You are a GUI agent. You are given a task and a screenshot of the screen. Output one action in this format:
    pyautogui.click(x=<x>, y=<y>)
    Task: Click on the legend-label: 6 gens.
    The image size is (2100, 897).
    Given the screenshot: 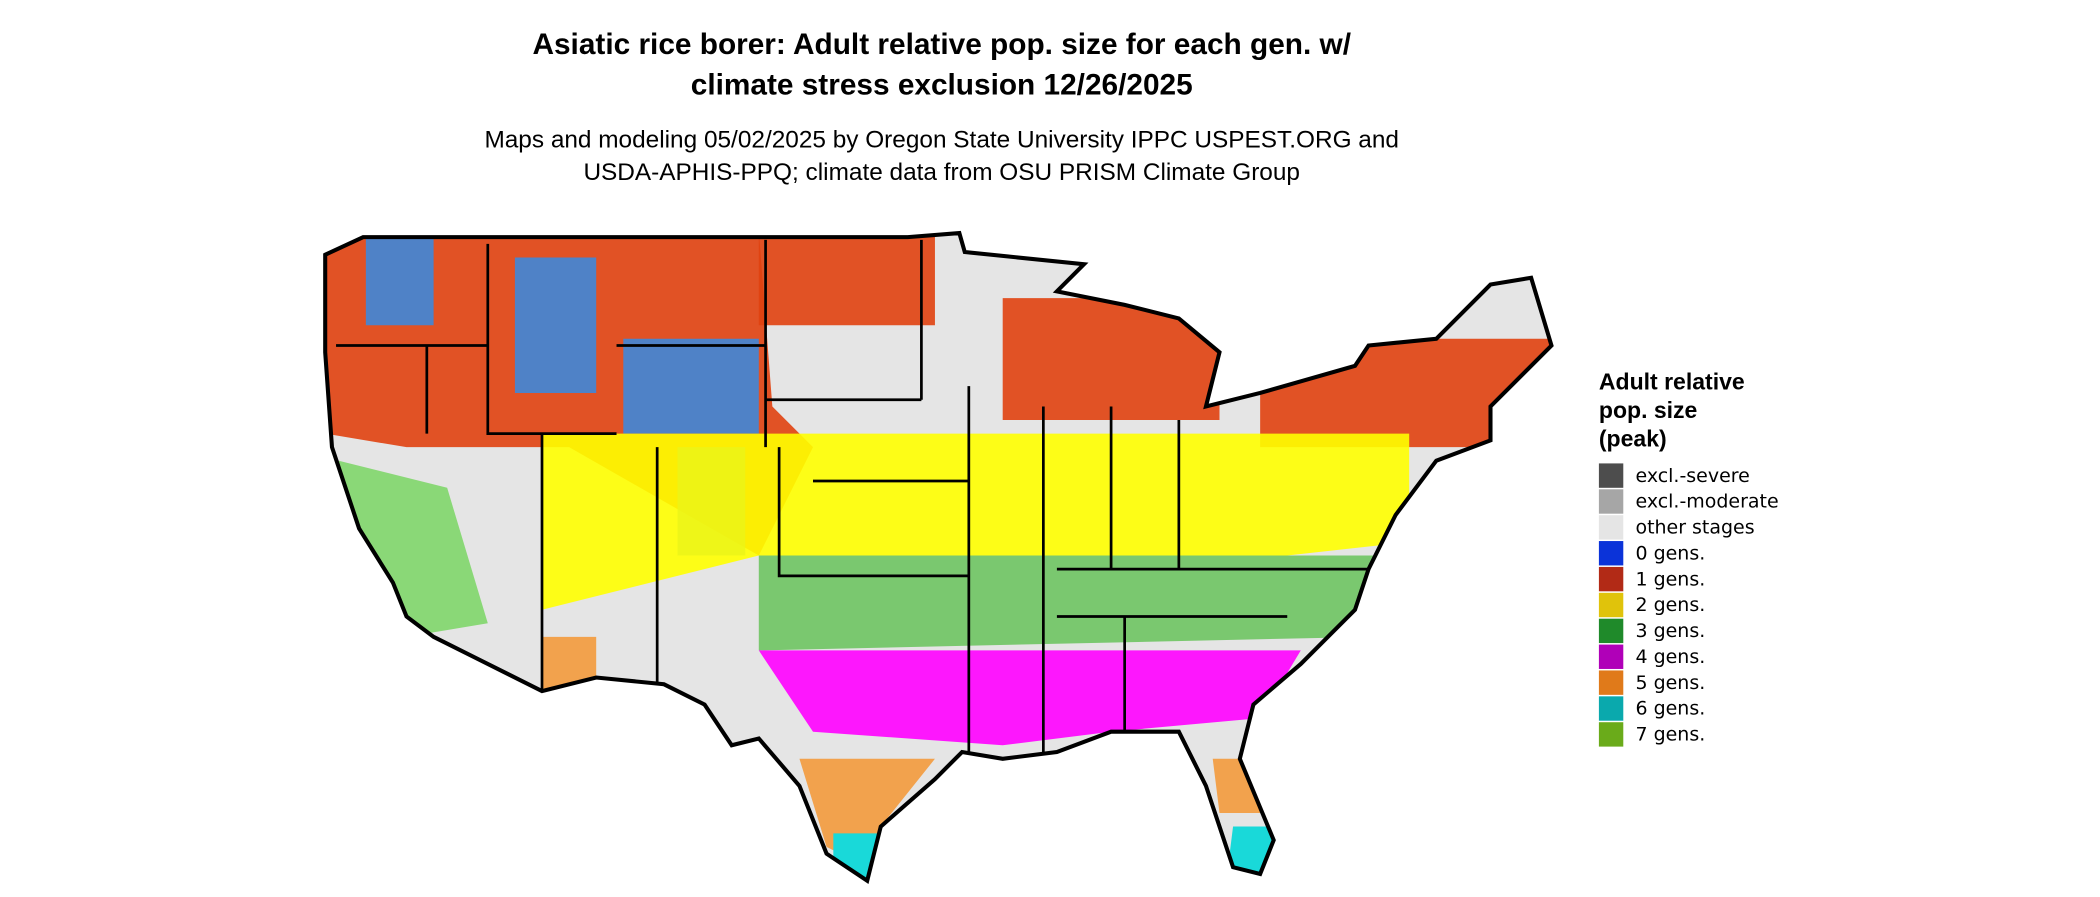 What is the action you would take?
    pyautogui.click(x=1670, y=709)
    